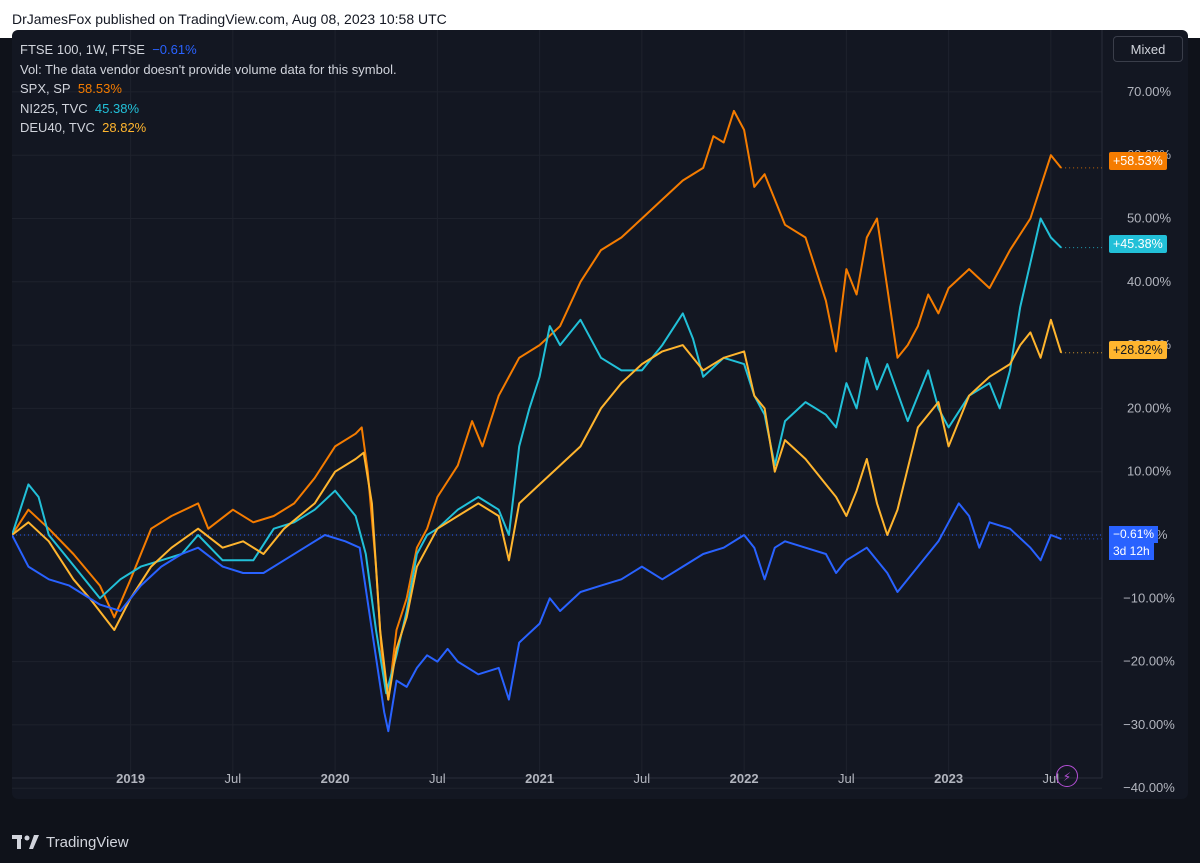  Describe the element at coordinates (846, 778) in the screenshot. I see `x-tick-label-7: Jul` at that location.